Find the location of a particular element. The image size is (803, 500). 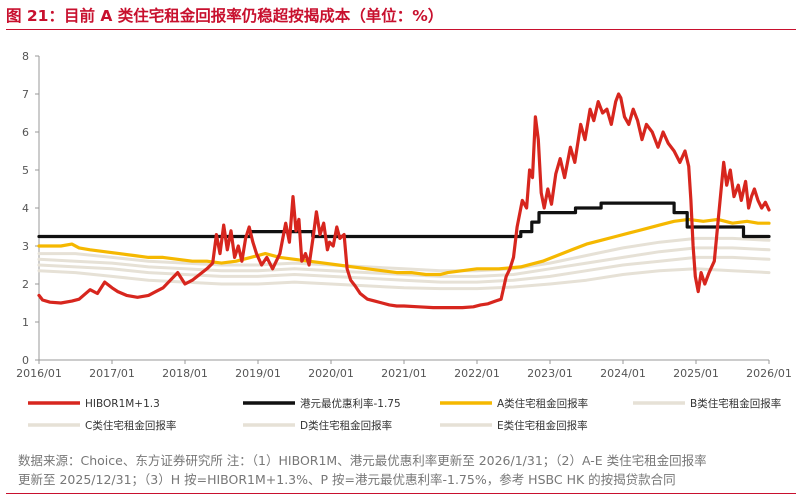

y-tick-label: 5 is located at coordinates (25, 170).